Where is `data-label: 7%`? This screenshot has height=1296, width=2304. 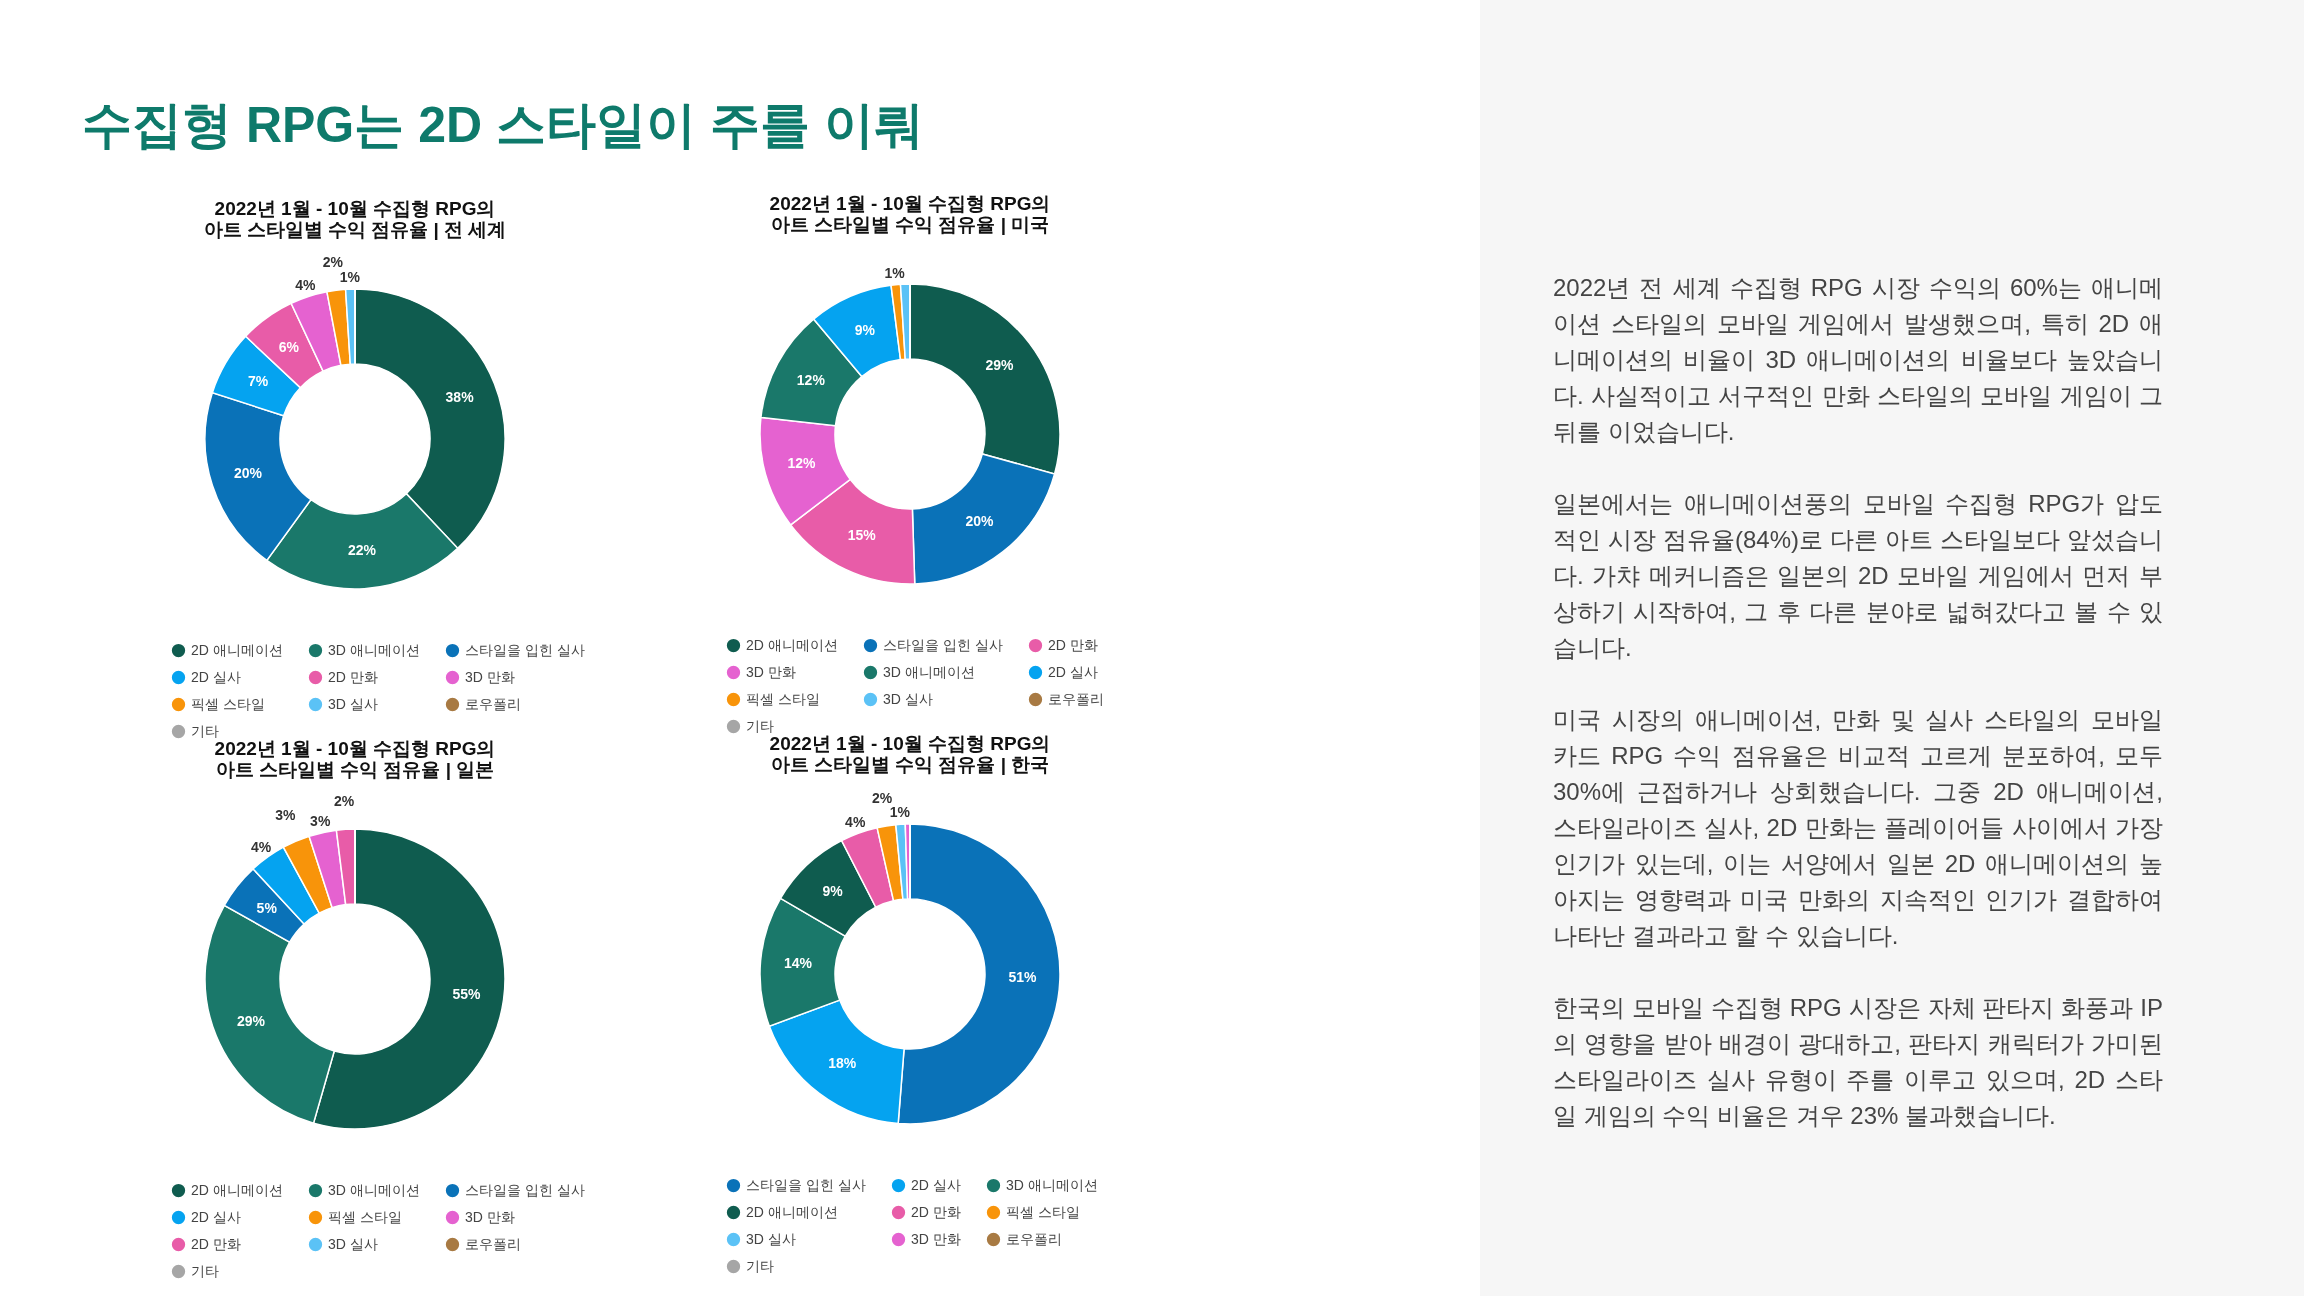
data-label: 7% is located at coordinates (258, 380).